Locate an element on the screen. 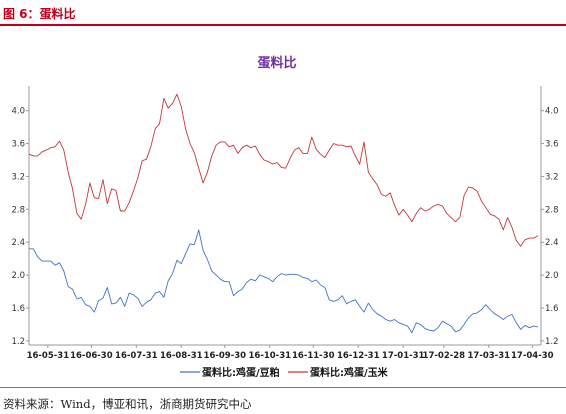  y-tick-label-right: 2.4 is located at coordinates (552, 243).